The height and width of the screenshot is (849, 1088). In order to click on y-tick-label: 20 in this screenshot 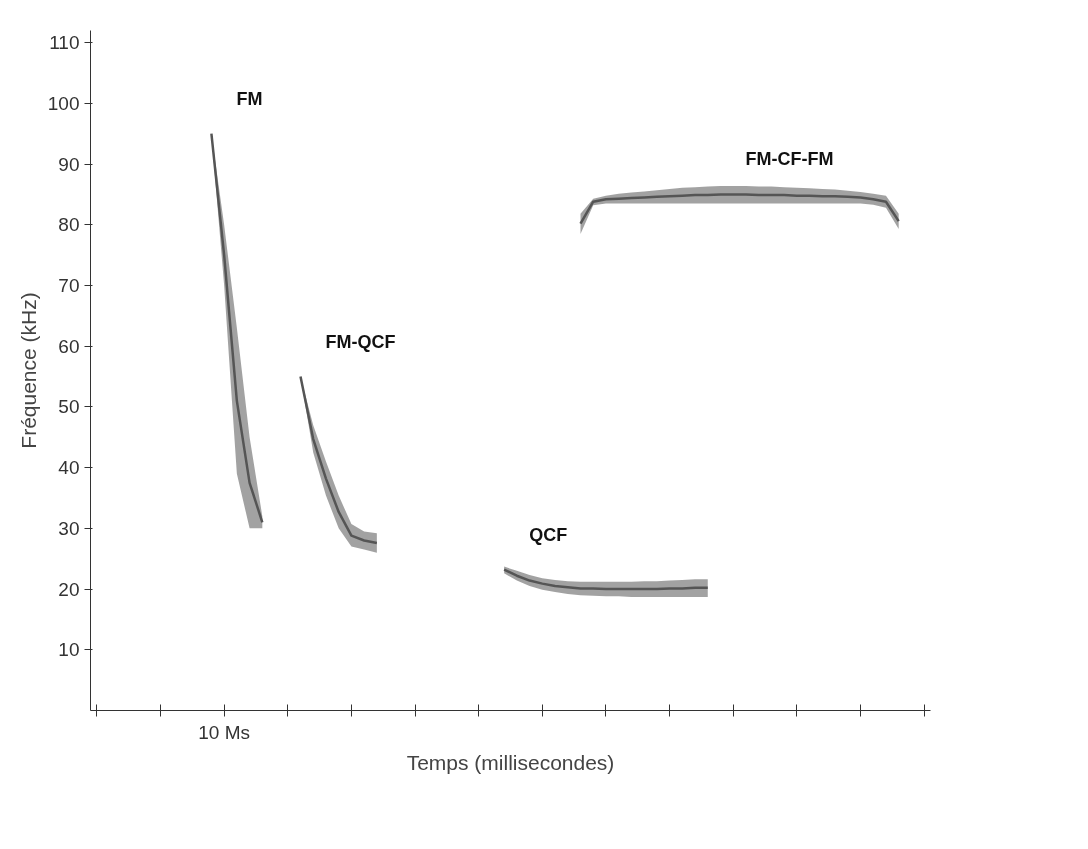, I will do `click(69, 589)`.